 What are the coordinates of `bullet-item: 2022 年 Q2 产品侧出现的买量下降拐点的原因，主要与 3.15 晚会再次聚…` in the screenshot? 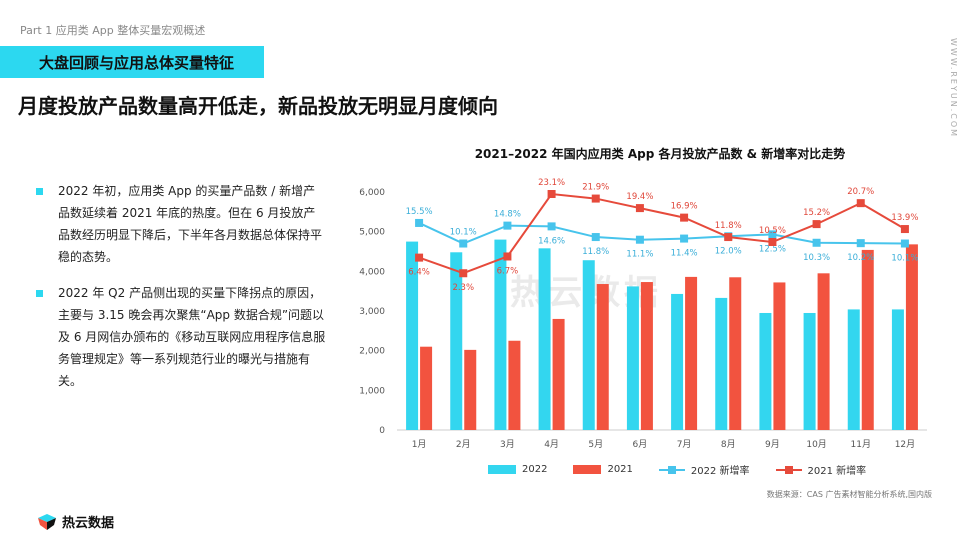 It's located at (181, 337).